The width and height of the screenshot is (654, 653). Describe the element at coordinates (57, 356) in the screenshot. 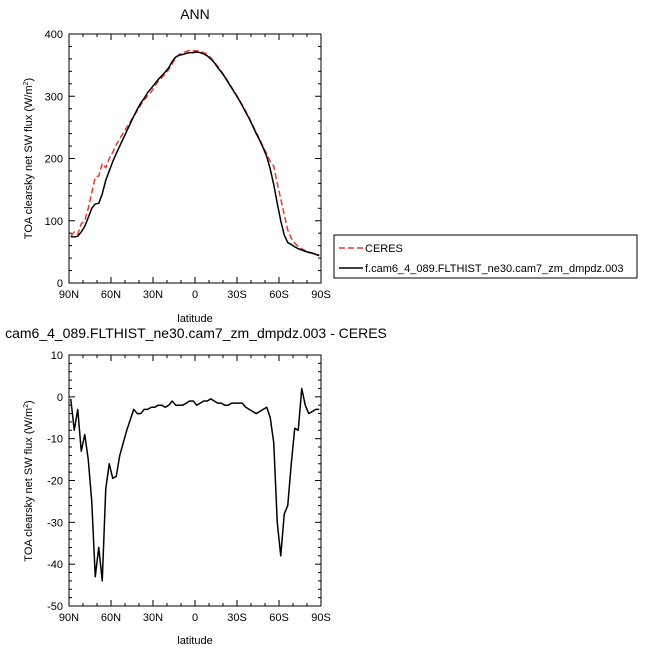

I see `bottom-y-tick-label: 10` at that location.